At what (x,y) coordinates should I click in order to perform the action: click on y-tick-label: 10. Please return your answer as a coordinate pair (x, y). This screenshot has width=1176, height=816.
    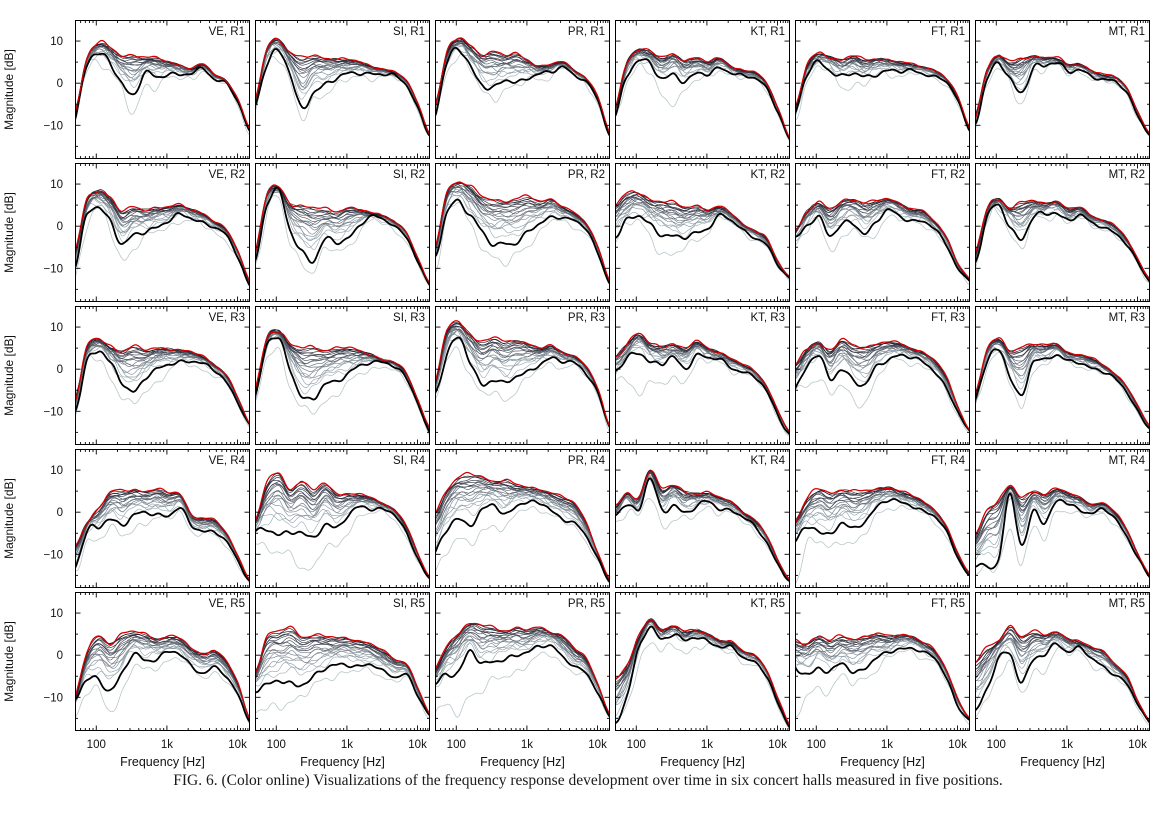
    Looking at the image, I should click on (56, 328).